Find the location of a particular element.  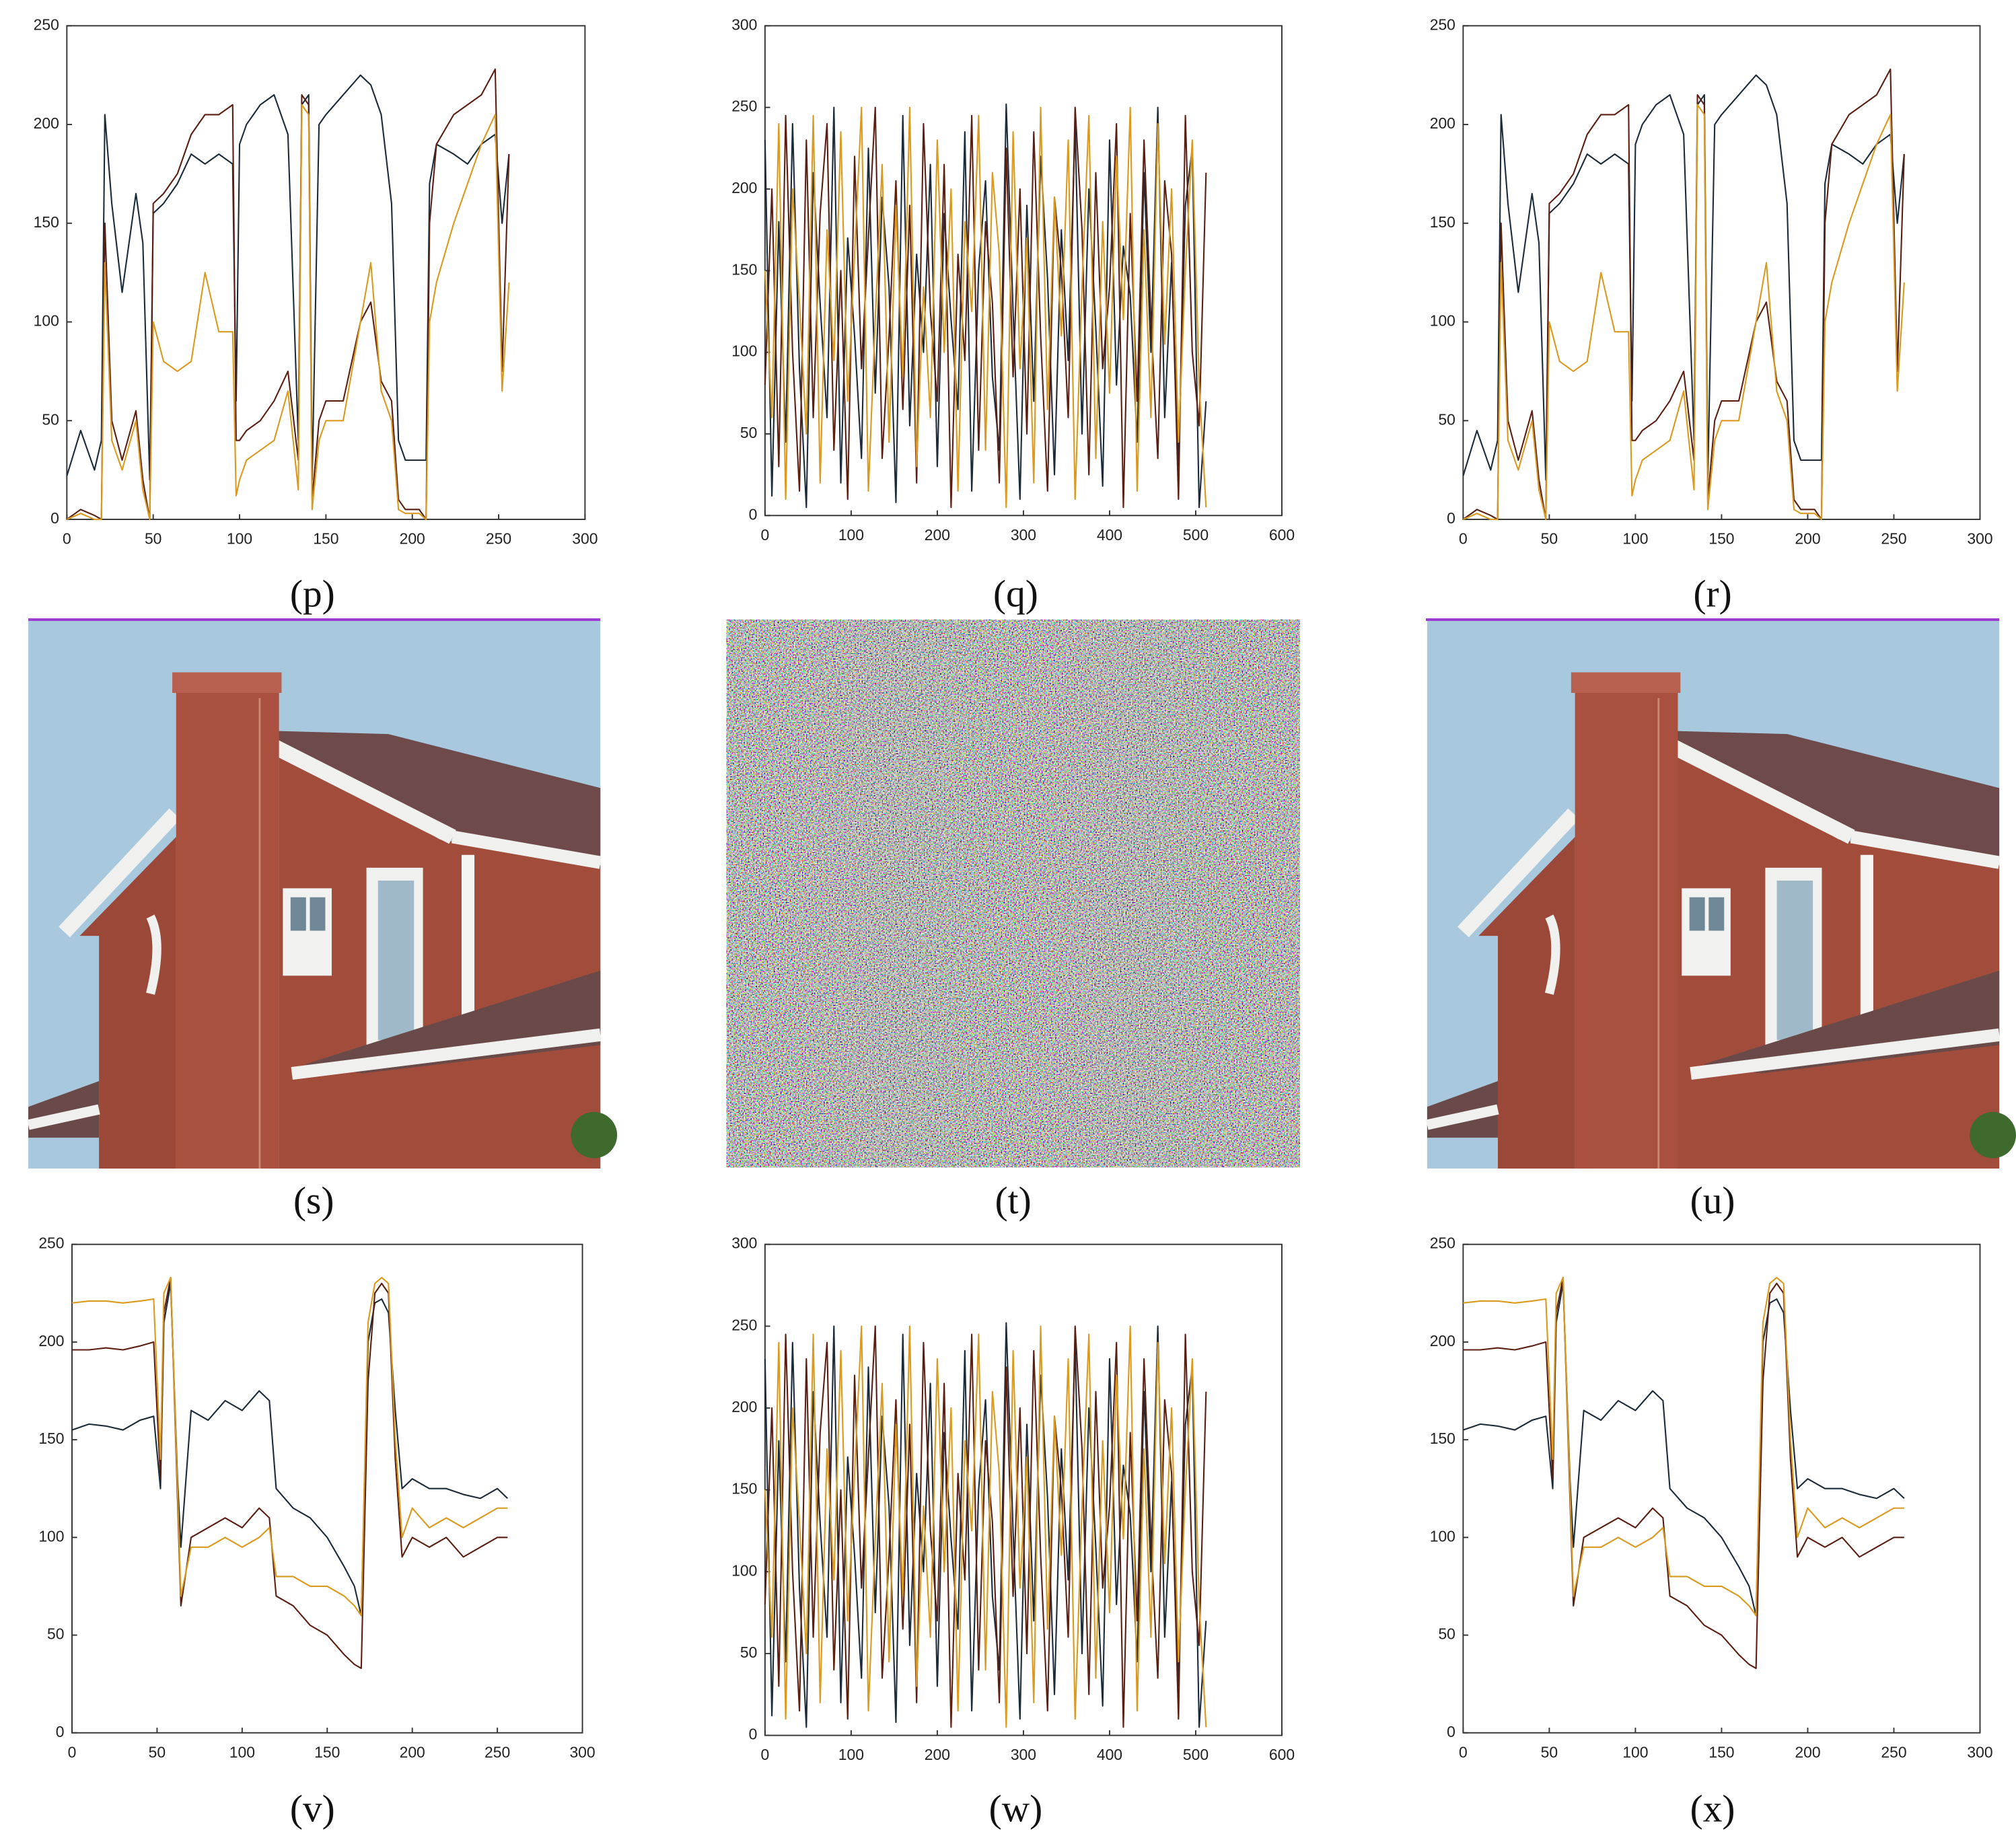

chart-caption: (p) is located at coordinates (312, 594).